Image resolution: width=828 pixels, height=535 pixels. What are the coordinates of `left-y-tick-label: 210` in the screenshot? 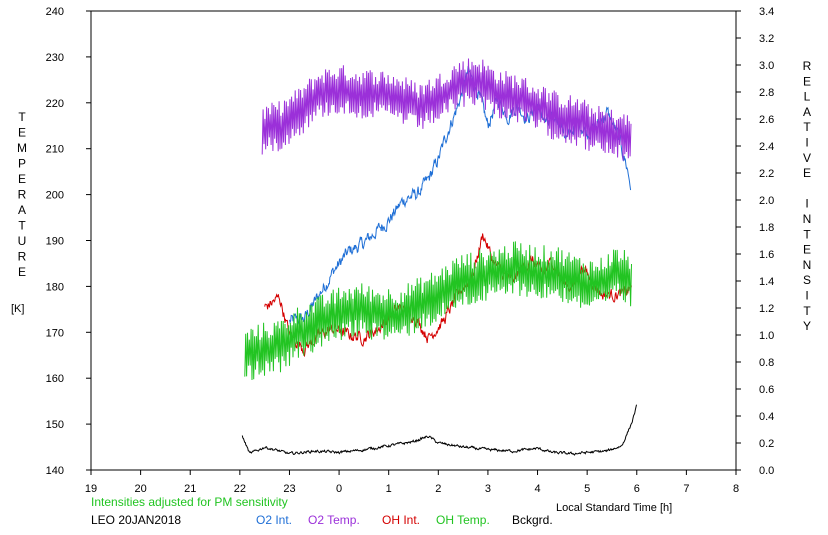 It's located at (55, 150).